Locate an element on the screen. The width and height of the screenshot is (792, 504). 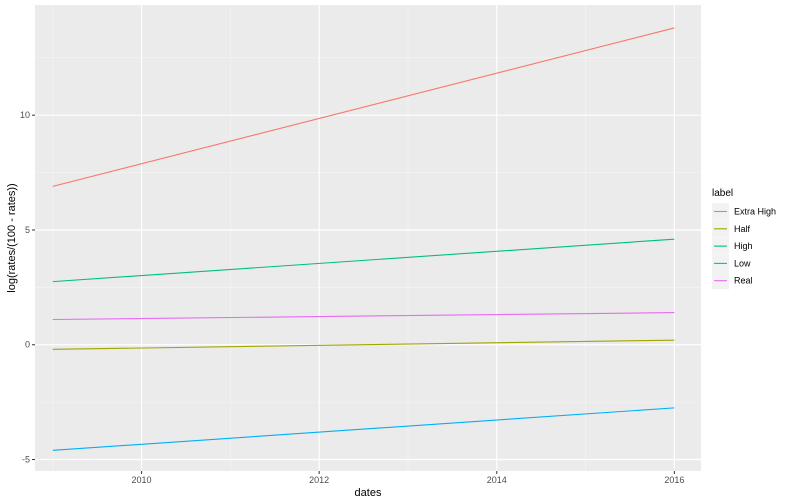
x-tick-label: 2012 is located at coordinates (319, 480).